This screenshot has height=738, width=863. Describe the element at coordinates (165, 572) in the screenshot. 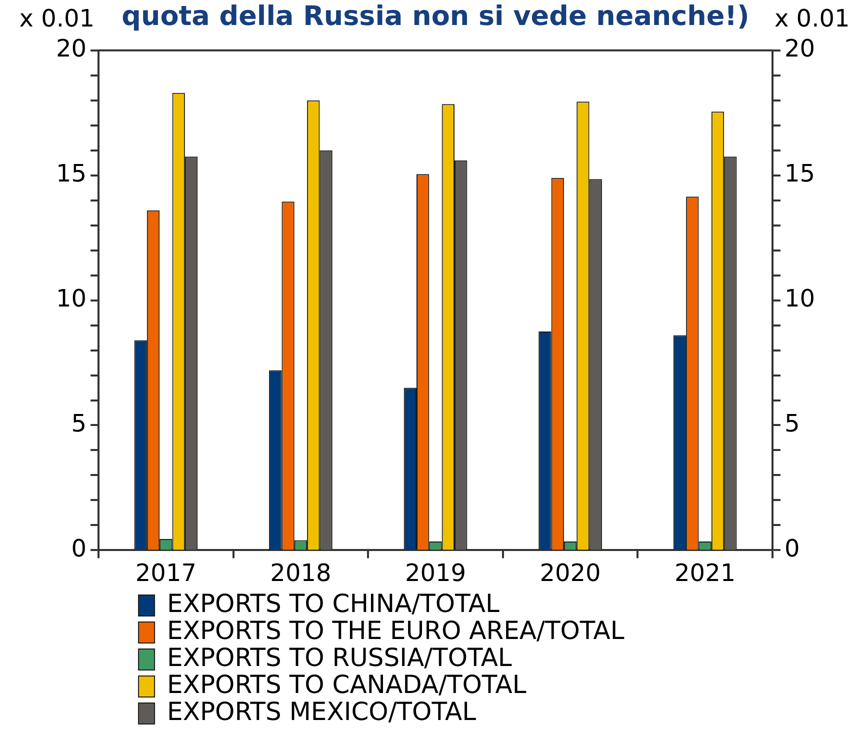

I see `x-tick-label: 2017` at that location.